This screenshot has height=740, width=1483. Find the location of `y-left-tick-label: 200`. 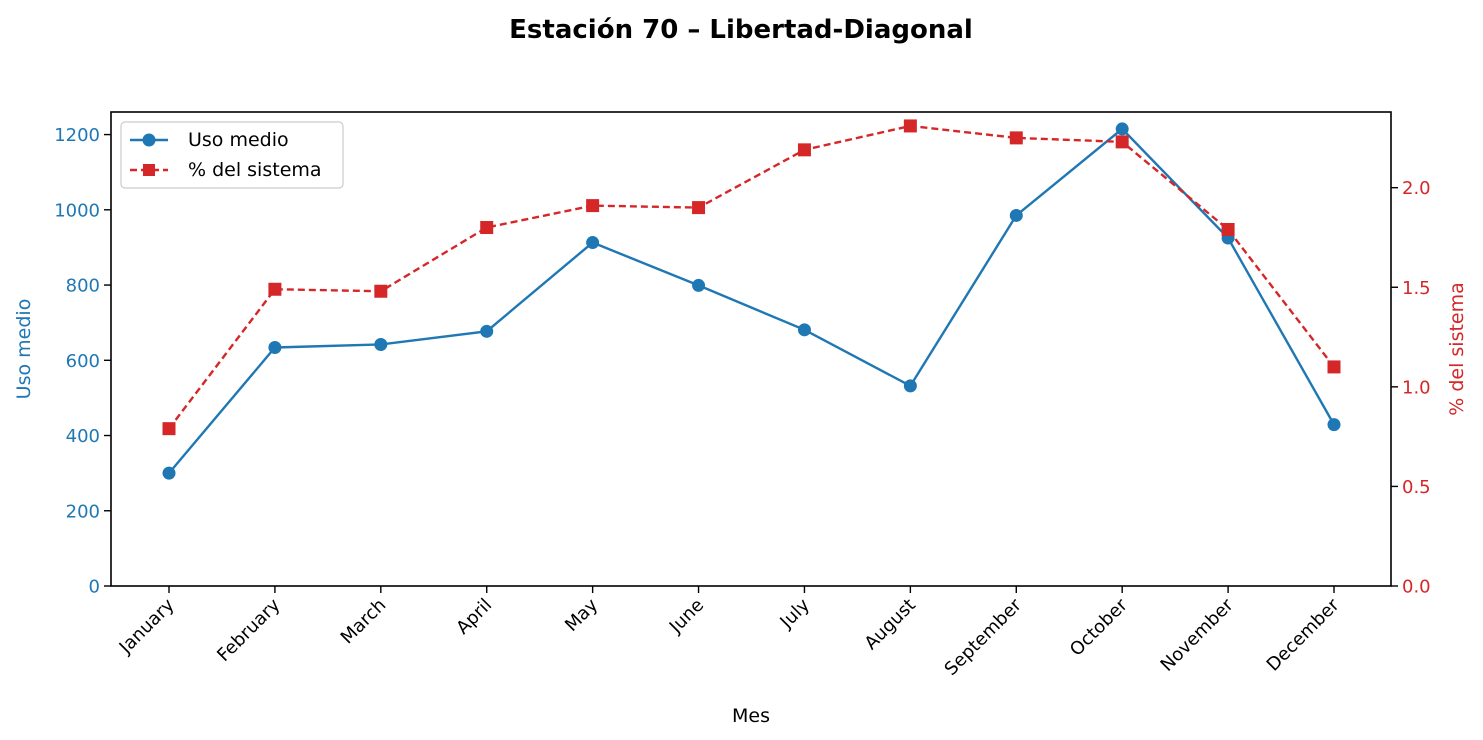

y-left-tick-label: 200 is located at coordinates (83, 511).